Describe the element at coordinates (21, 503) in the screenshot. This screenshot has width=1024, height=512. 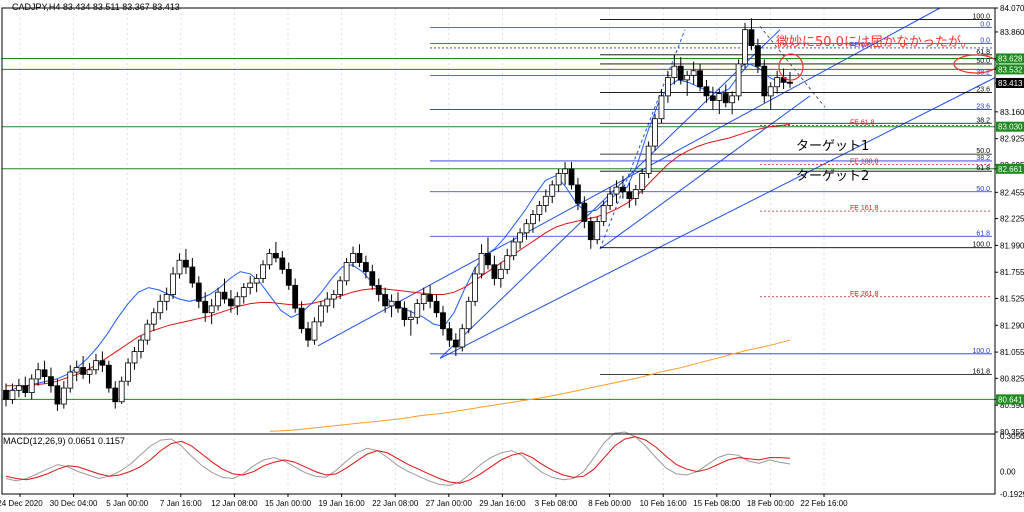
I see `x-tick-label: 24 Dec 2020` at that location.